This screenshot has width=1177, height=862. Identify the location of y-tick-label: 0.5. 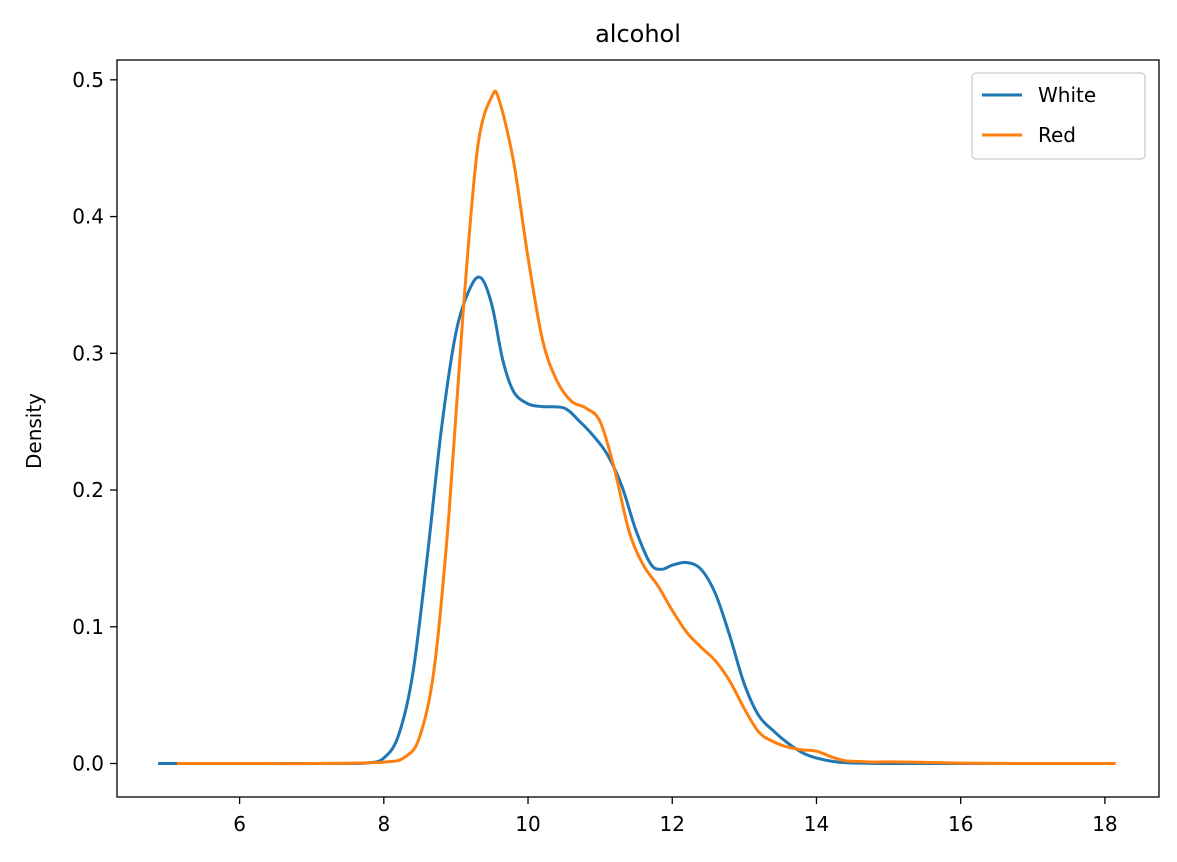
(88, 80).